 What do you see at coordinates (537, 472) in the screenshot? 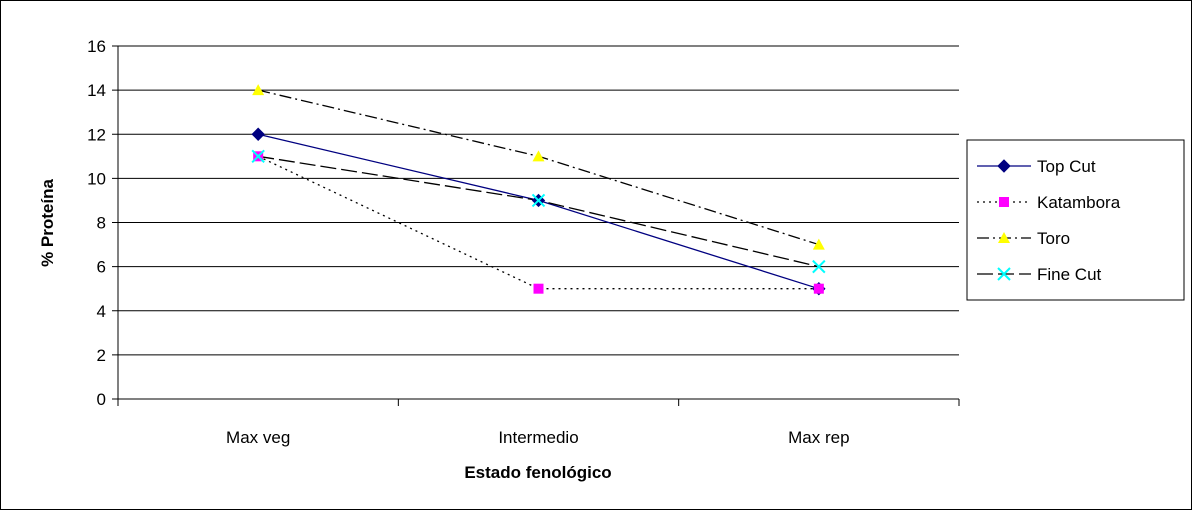
I see `x-axis-title: Estado fenológico` at bounding box center [537, 472].